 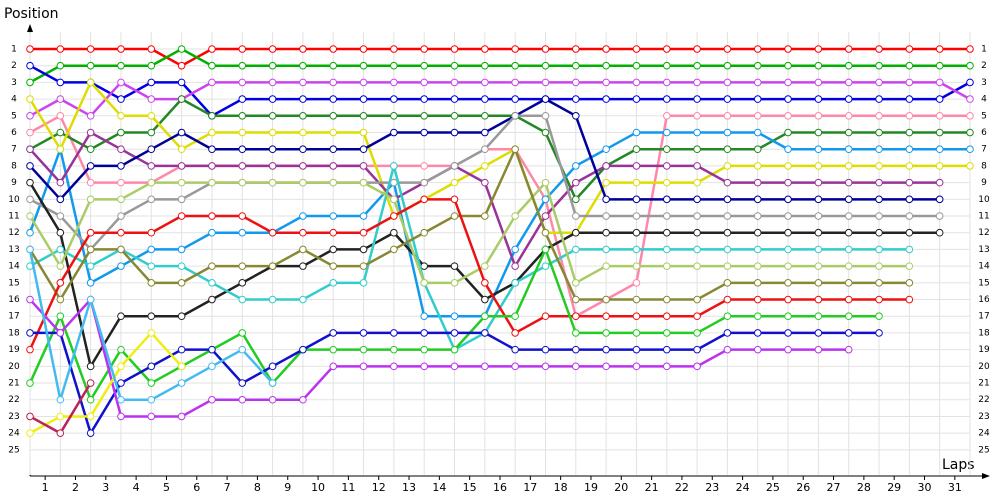 What do you see at coordinates (986, 476) in the screenshot?
I see `x-arrow` at bounding box center [986, 476].